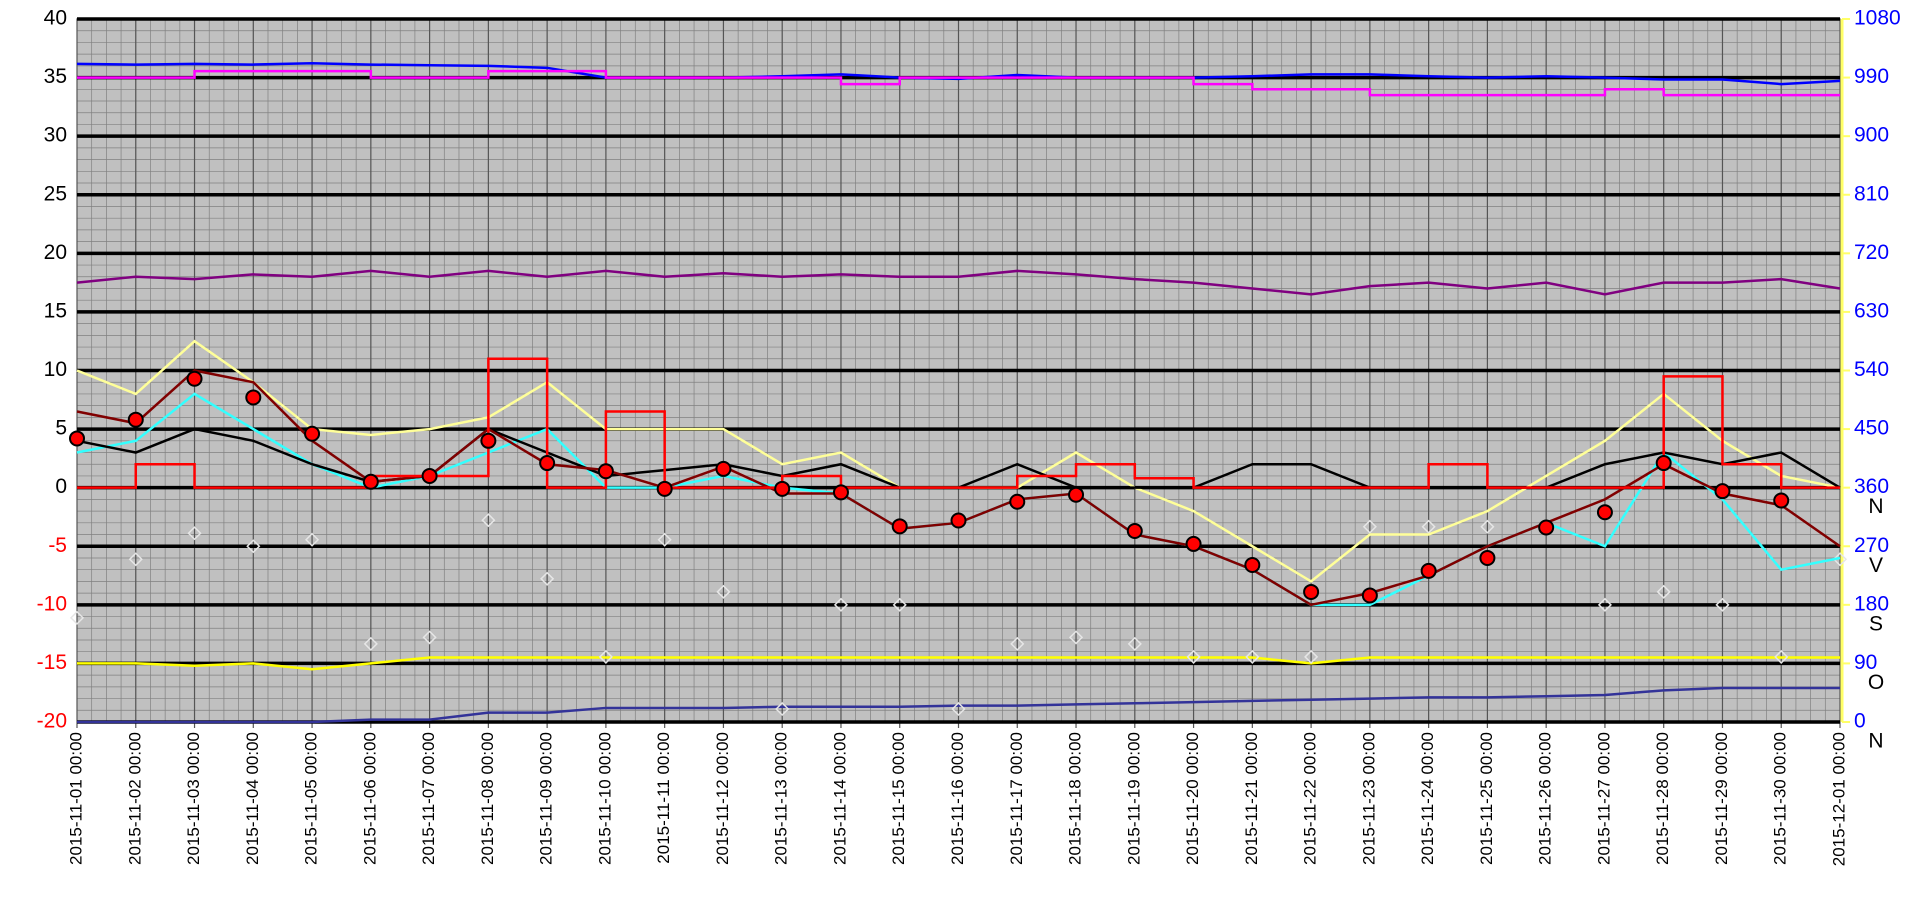 This screenshot has width=1930, height=901. I want to click on x-tick-label: 2015-11-28 00:00, so click(1662, 798).